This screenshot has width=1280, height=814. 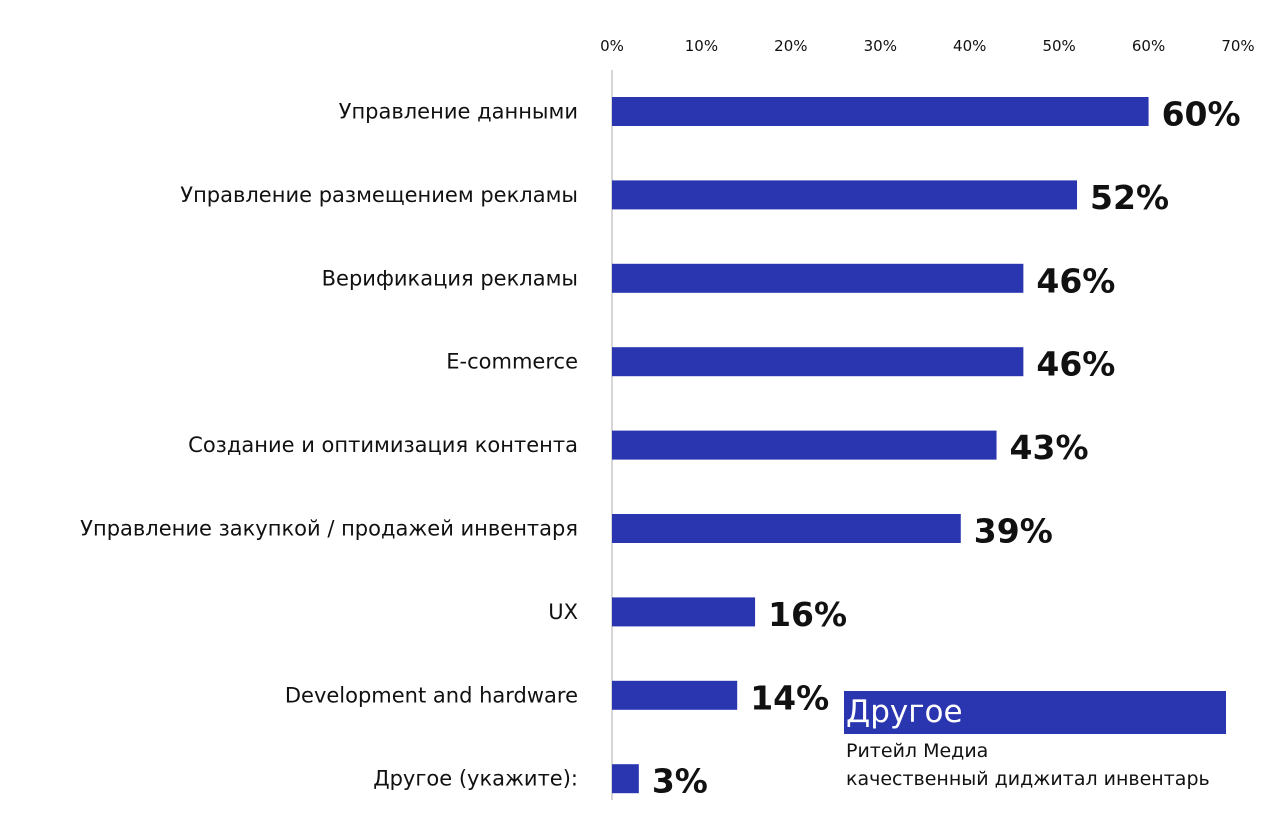 I want to click on value-label: 16%, so click(x=807, y=614).